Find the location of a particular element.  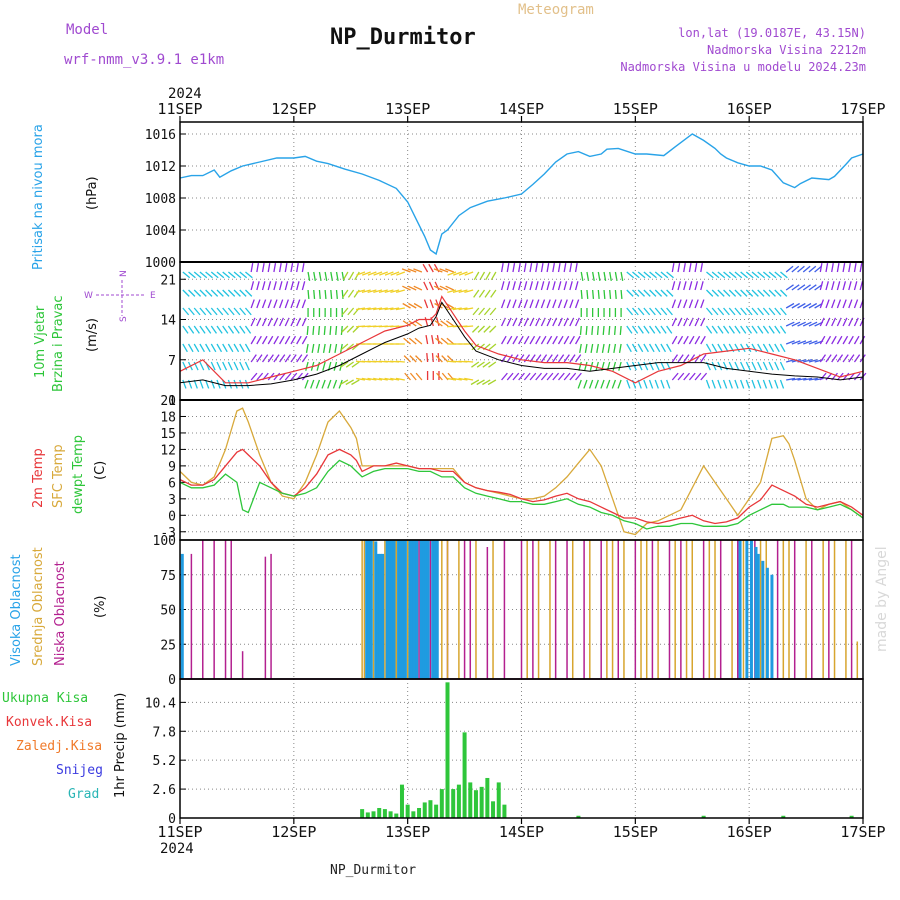

y-tick-label: 6 is located at coordinates (172, 483).